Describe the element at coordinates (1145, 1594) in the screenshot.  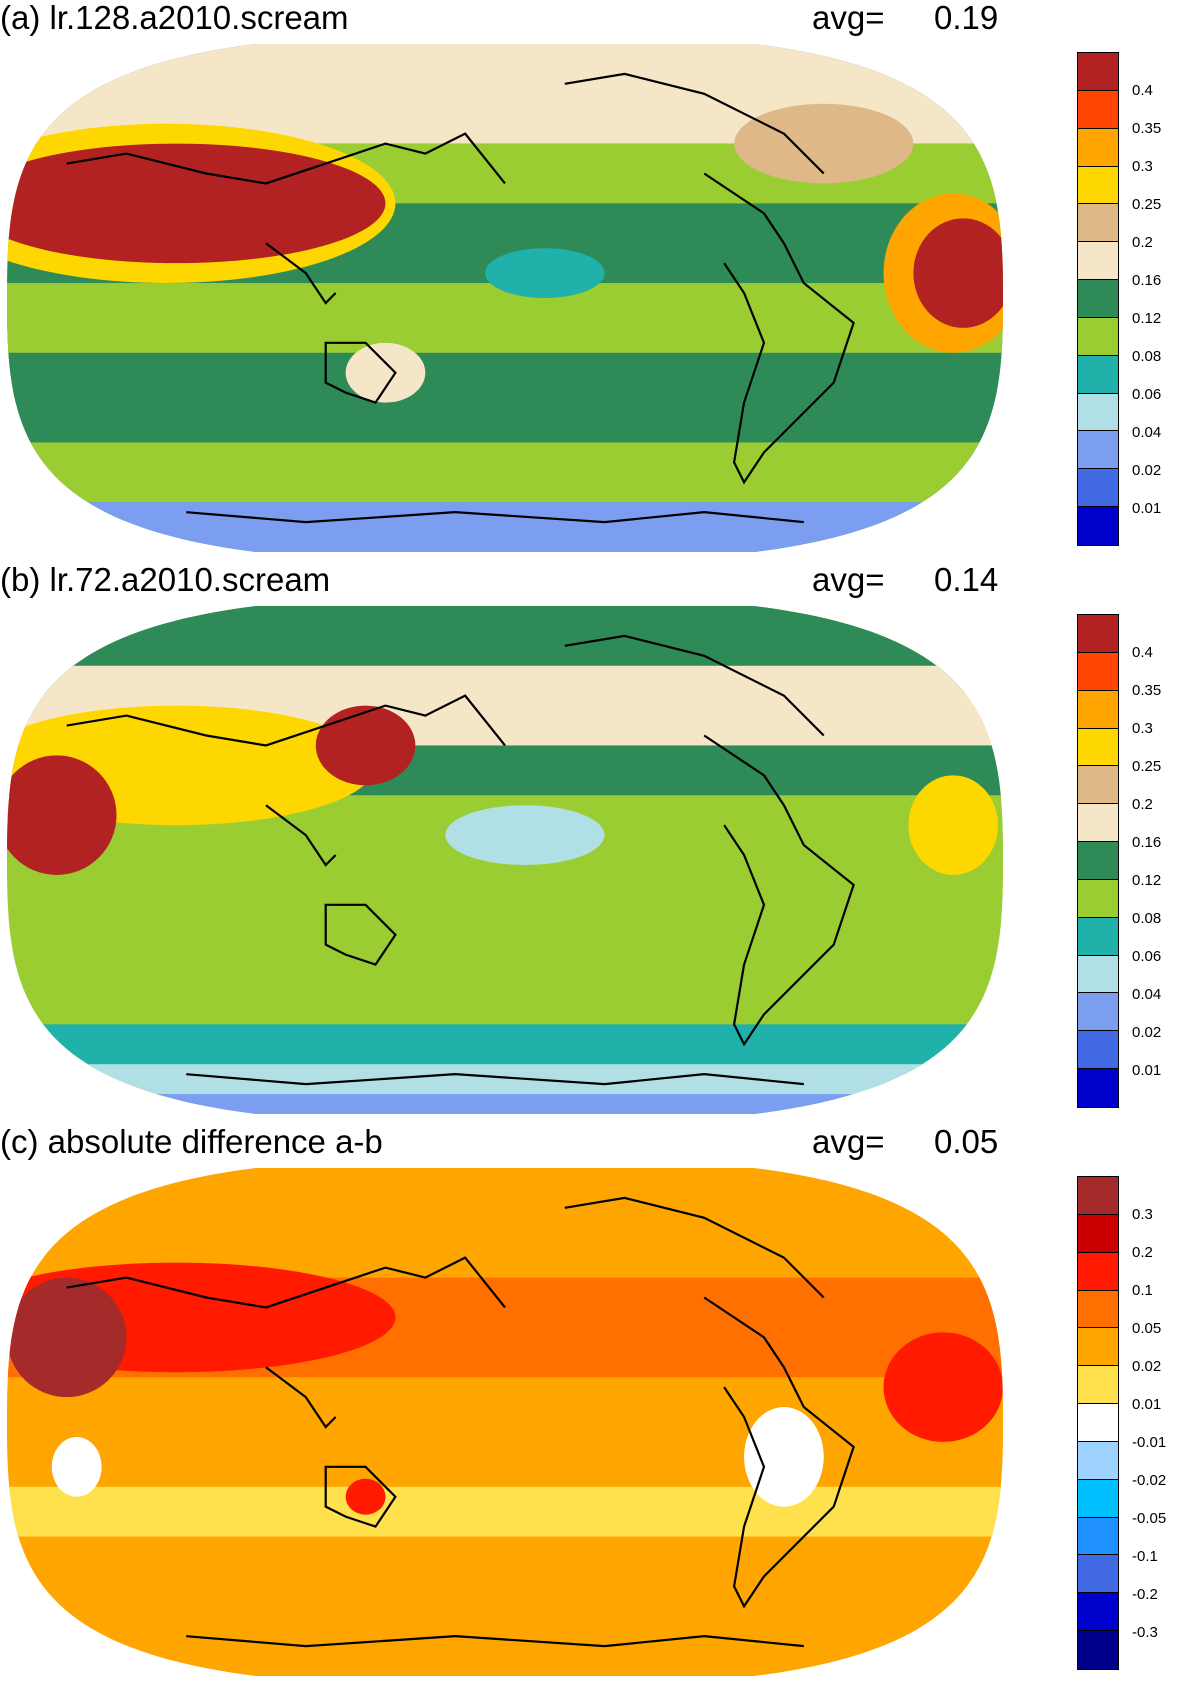
I see `colorbar-label: -0.2` at that location.